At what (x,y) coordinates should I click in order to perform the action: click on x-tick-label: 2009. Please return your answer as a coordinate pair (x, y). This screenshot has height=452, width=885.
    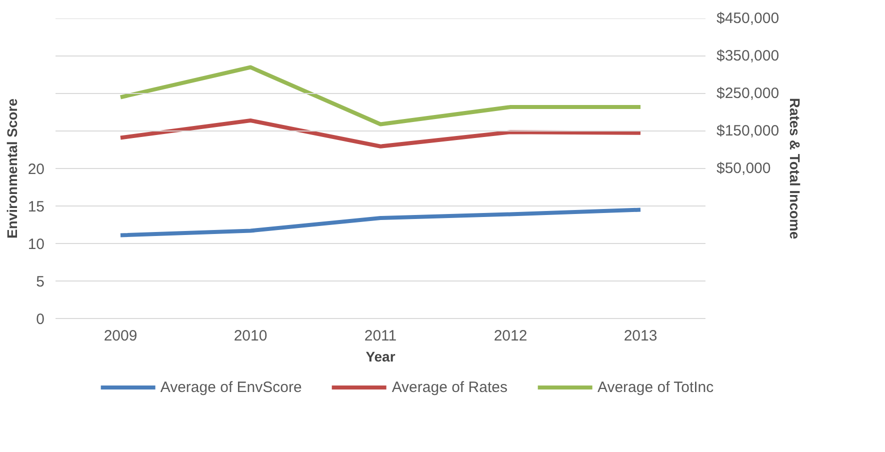
    Looking at the image, I should click on (121, 336).